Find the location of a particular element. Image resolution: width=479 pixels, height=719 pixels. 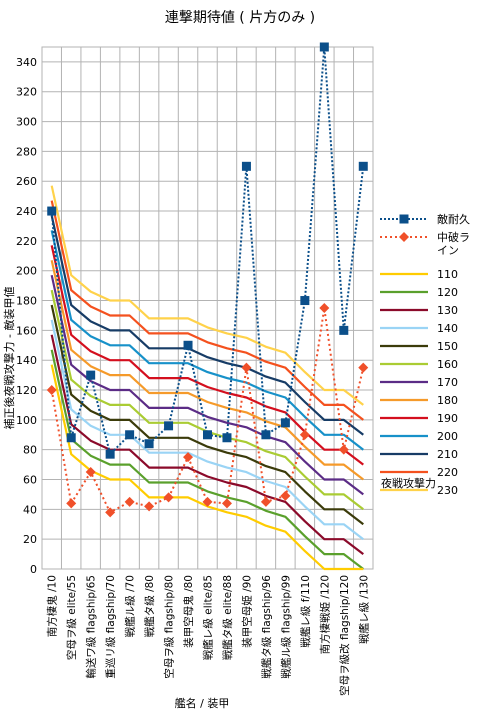

legend-label: 220 is located at coordinates (447, 472).